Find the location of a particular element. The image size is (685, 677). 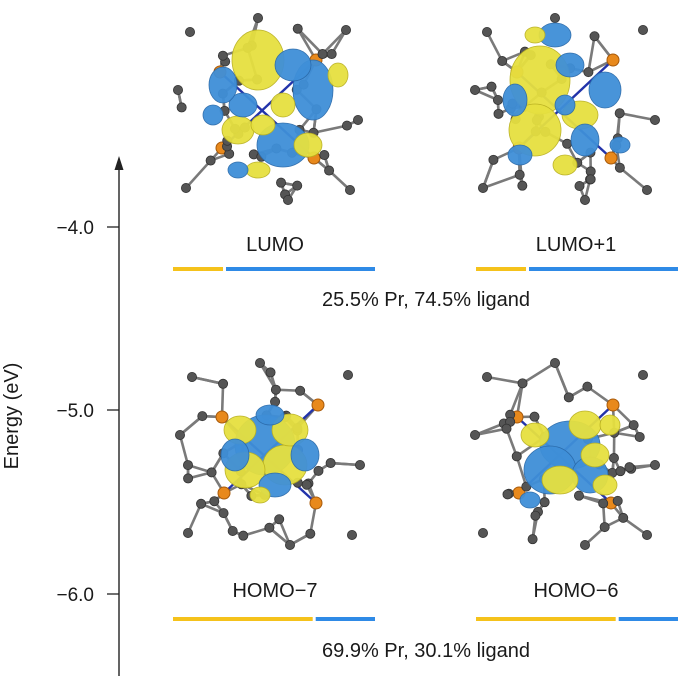

tick-label: −4.0 is located at coordinates (75, 228).